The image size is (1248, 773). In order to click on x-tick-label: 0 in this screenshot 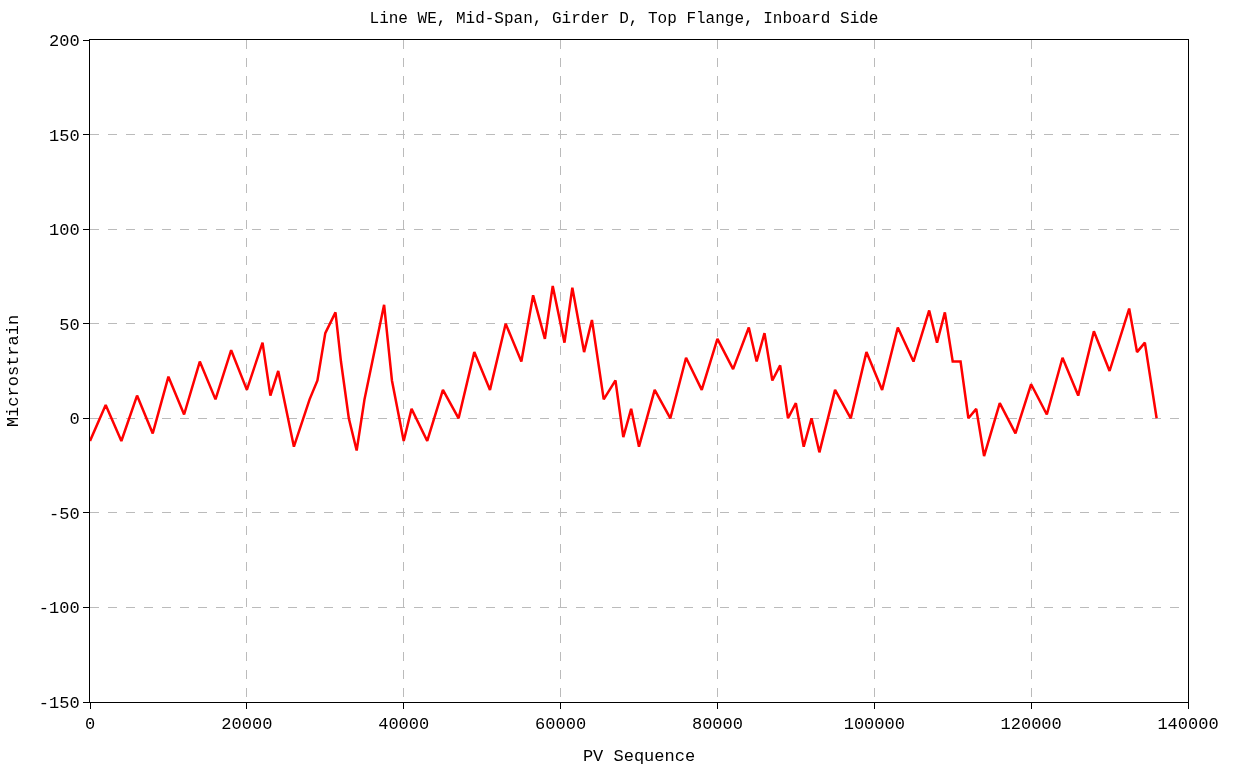, I will do `click(90, 725)`.